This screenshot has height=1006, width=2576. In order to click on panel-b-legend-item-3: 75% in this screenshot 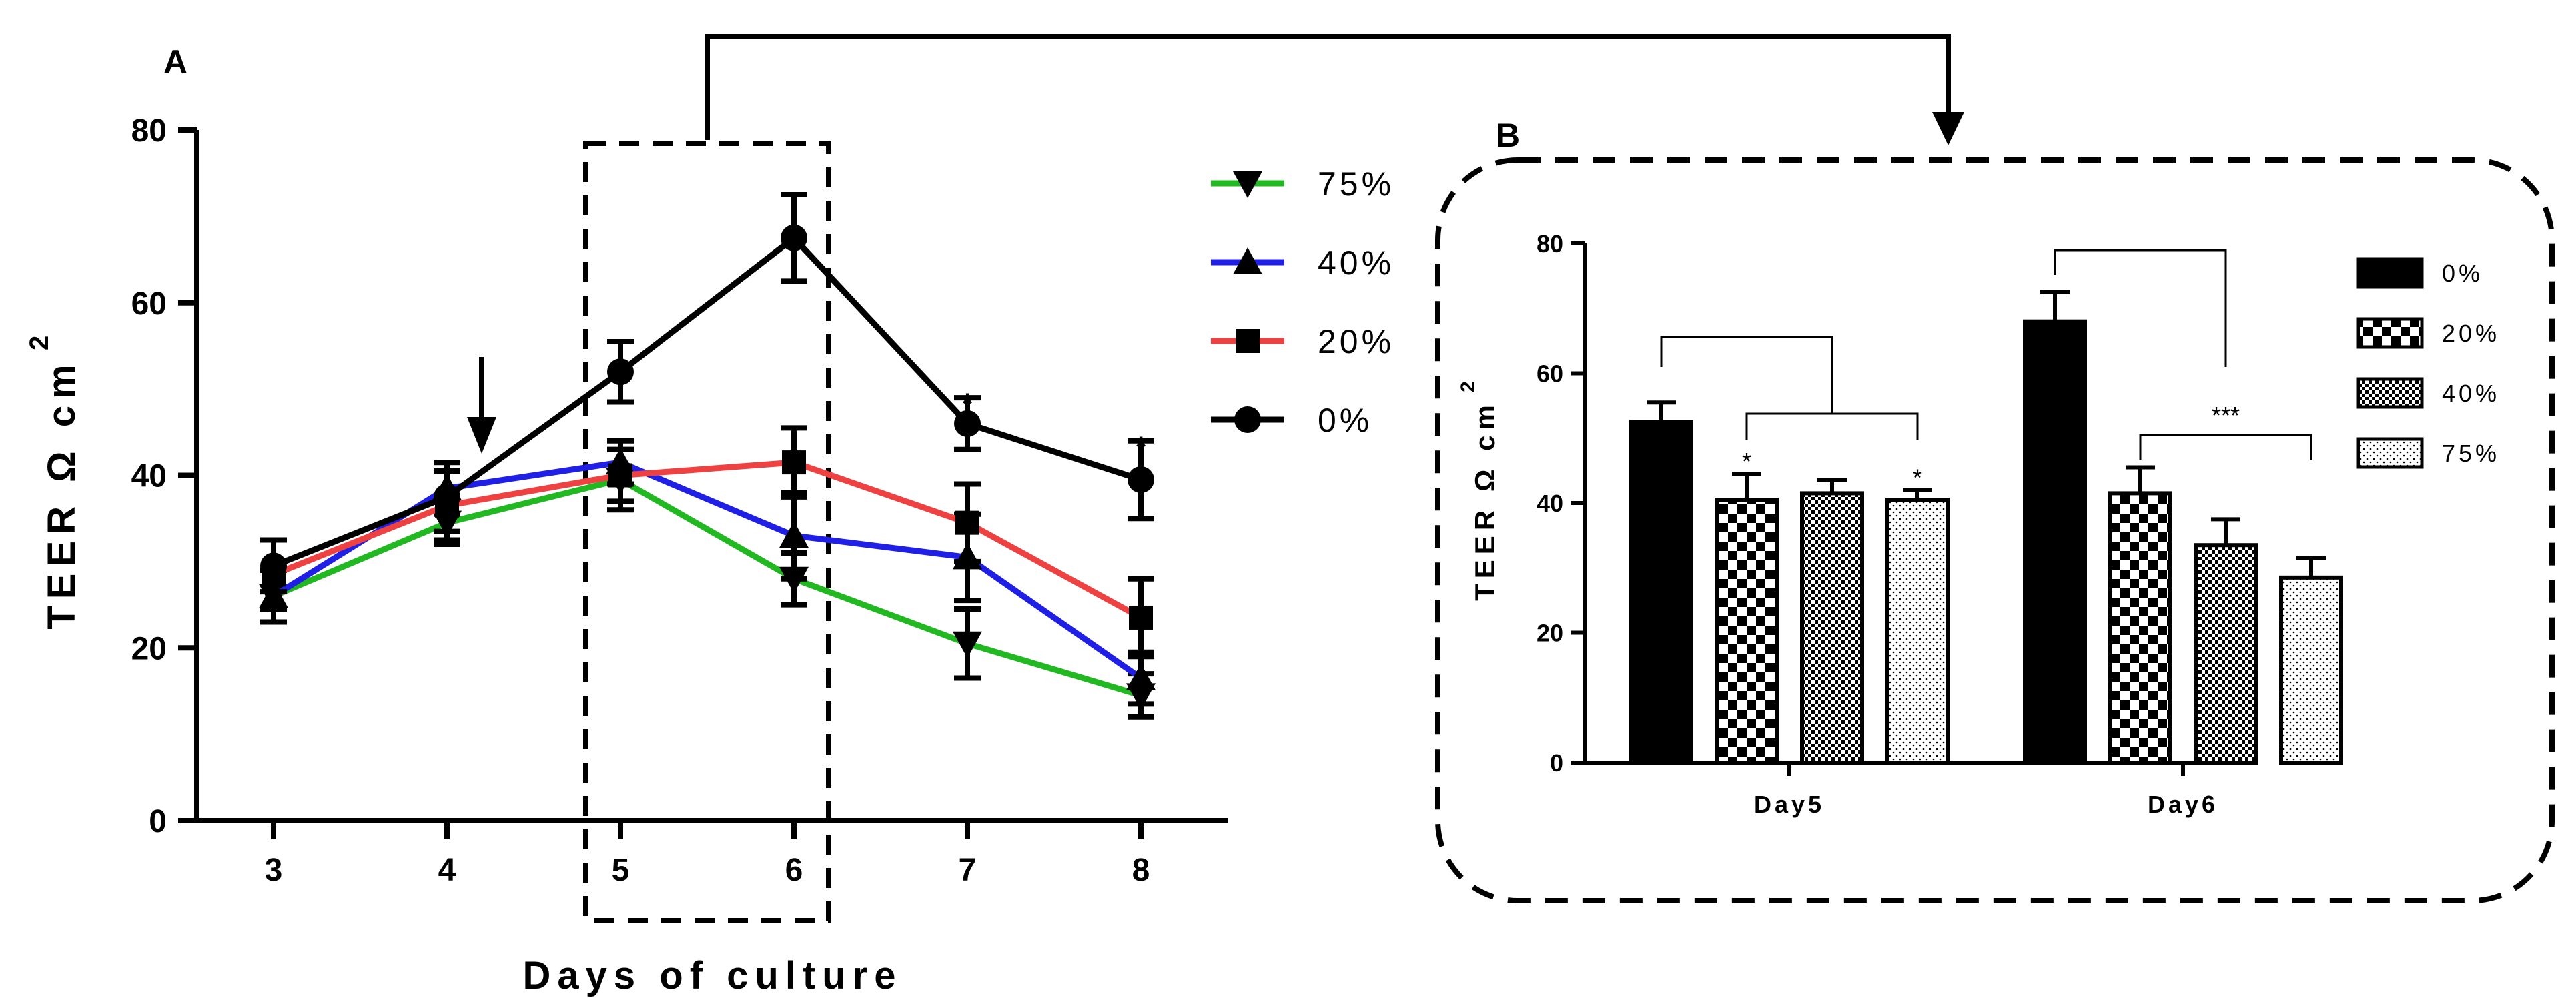, I will do `click(2428, 453)`.